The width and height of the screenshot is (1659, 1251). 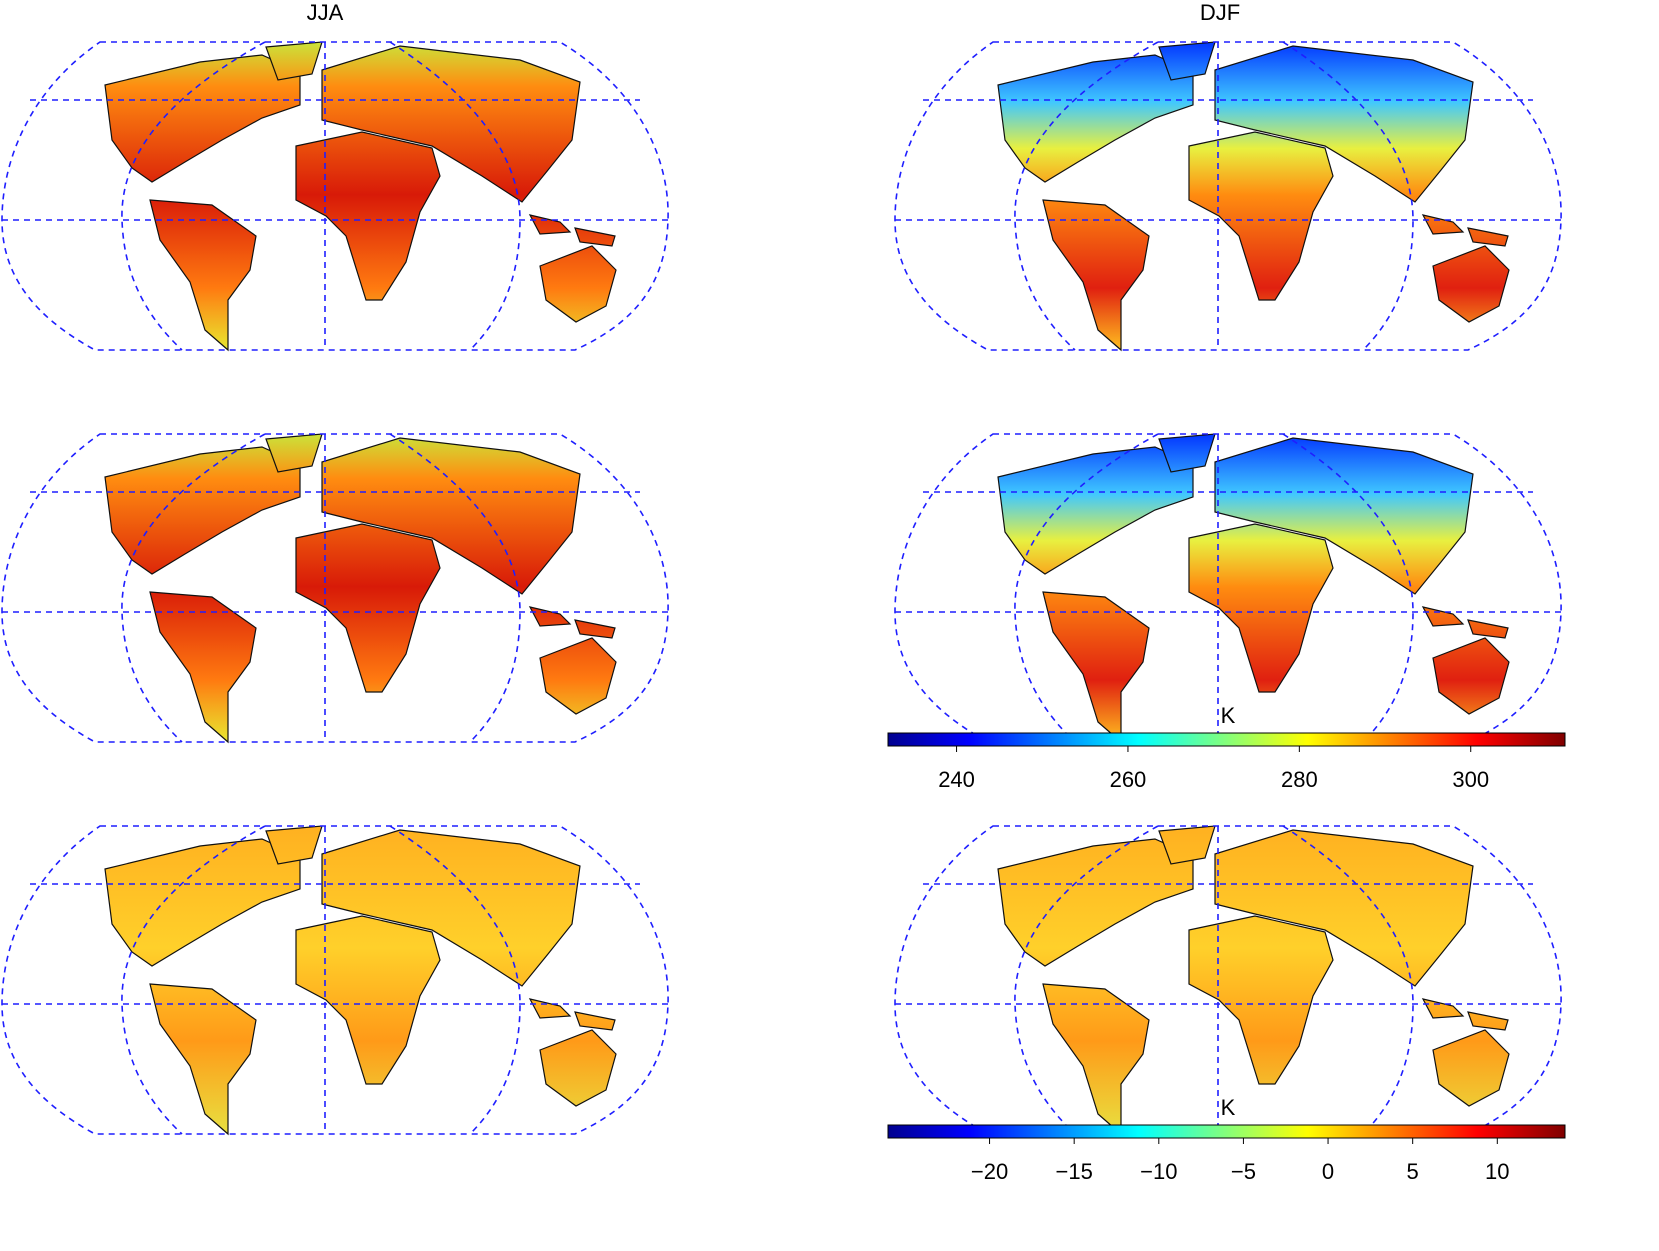 I want to click on panel-title: DJF, so click(x=1220, y=12).